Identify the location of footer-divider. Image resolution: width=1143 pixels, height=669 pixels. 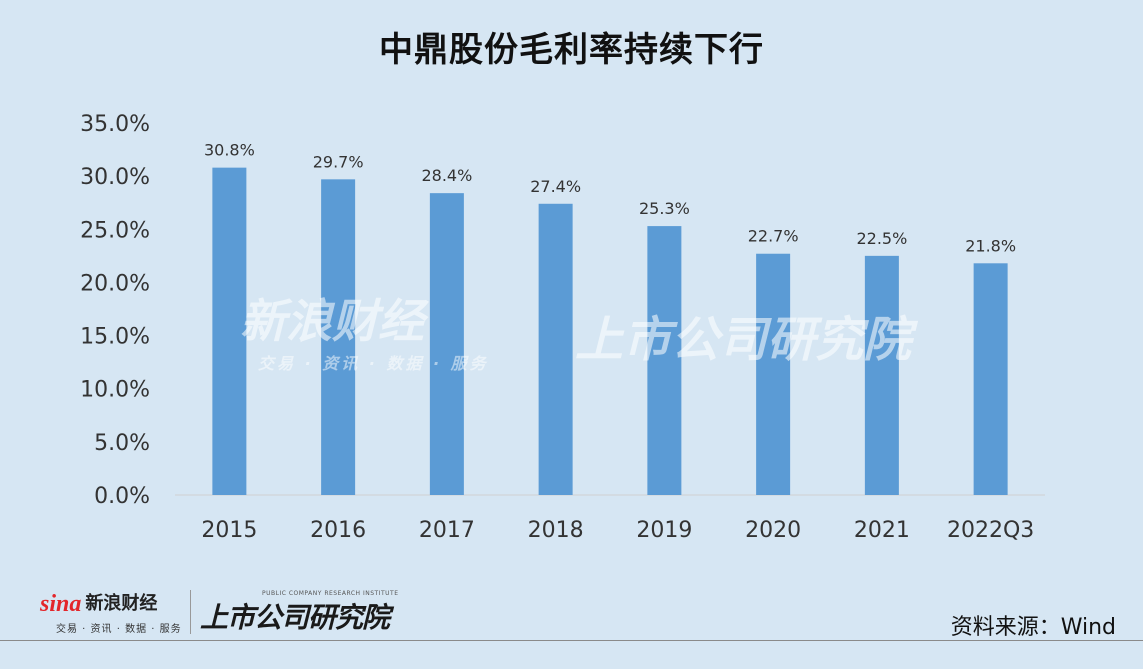
(571, 640).